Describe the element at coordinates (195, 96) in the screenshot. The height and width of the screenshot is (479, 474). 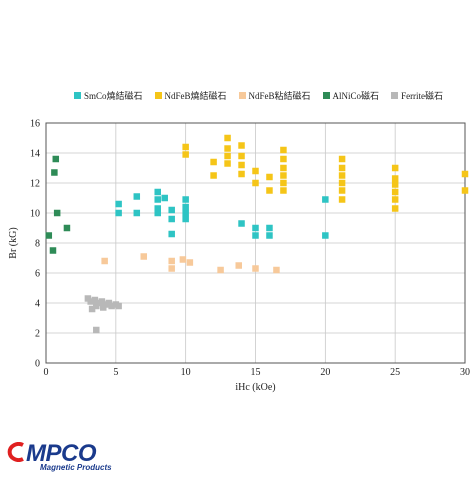
I see `legend-label: NdFeB燒結磁石` at that location.